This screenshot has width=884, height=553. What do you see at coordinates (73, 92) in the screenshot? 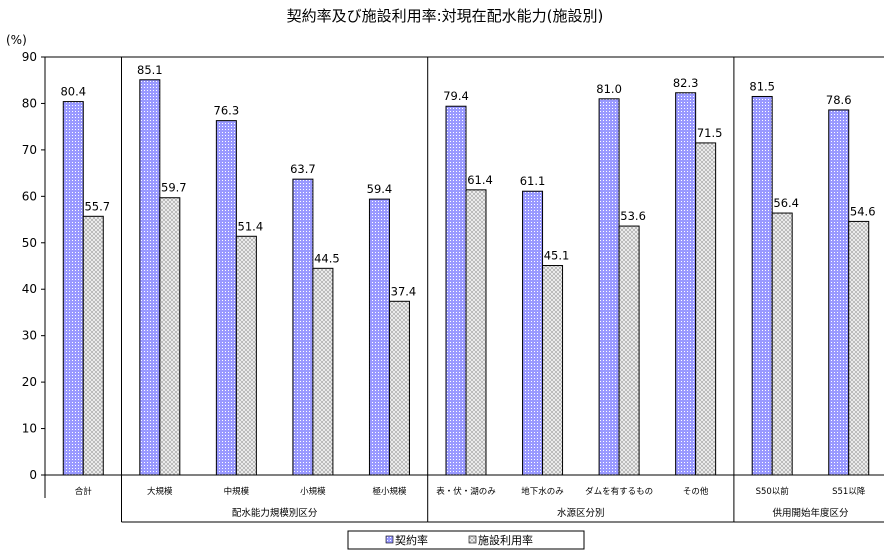
I see `data-label: 80.4` at bounding box center [73, 92].